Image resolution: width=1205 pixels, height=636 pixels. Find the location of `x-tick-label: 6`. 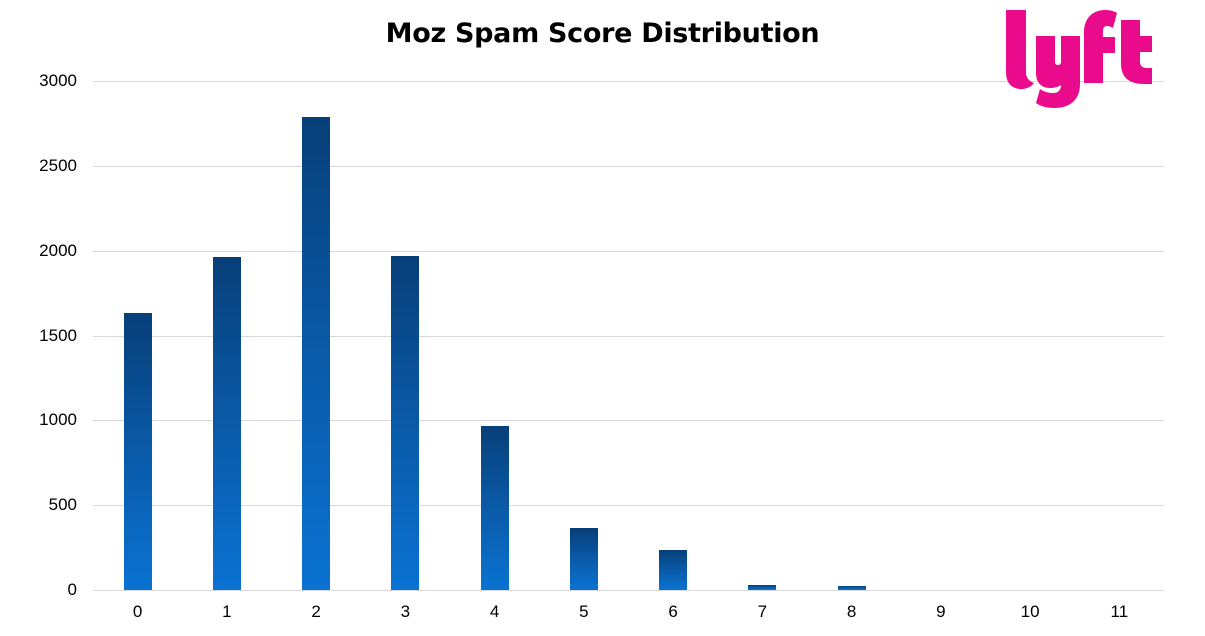

x-tick-label: 6 is located at coordinates (673, 611).